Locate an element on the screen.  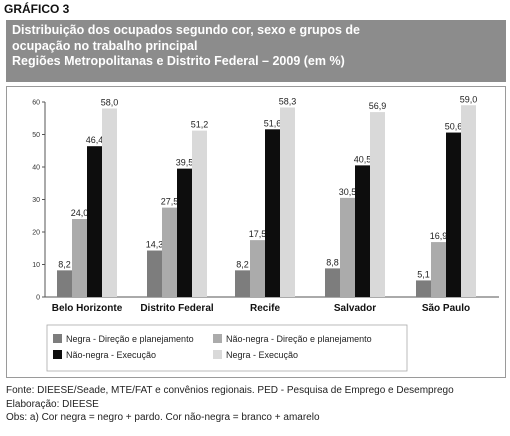
data-label: 14,3 is located at coordinates (155, 245).